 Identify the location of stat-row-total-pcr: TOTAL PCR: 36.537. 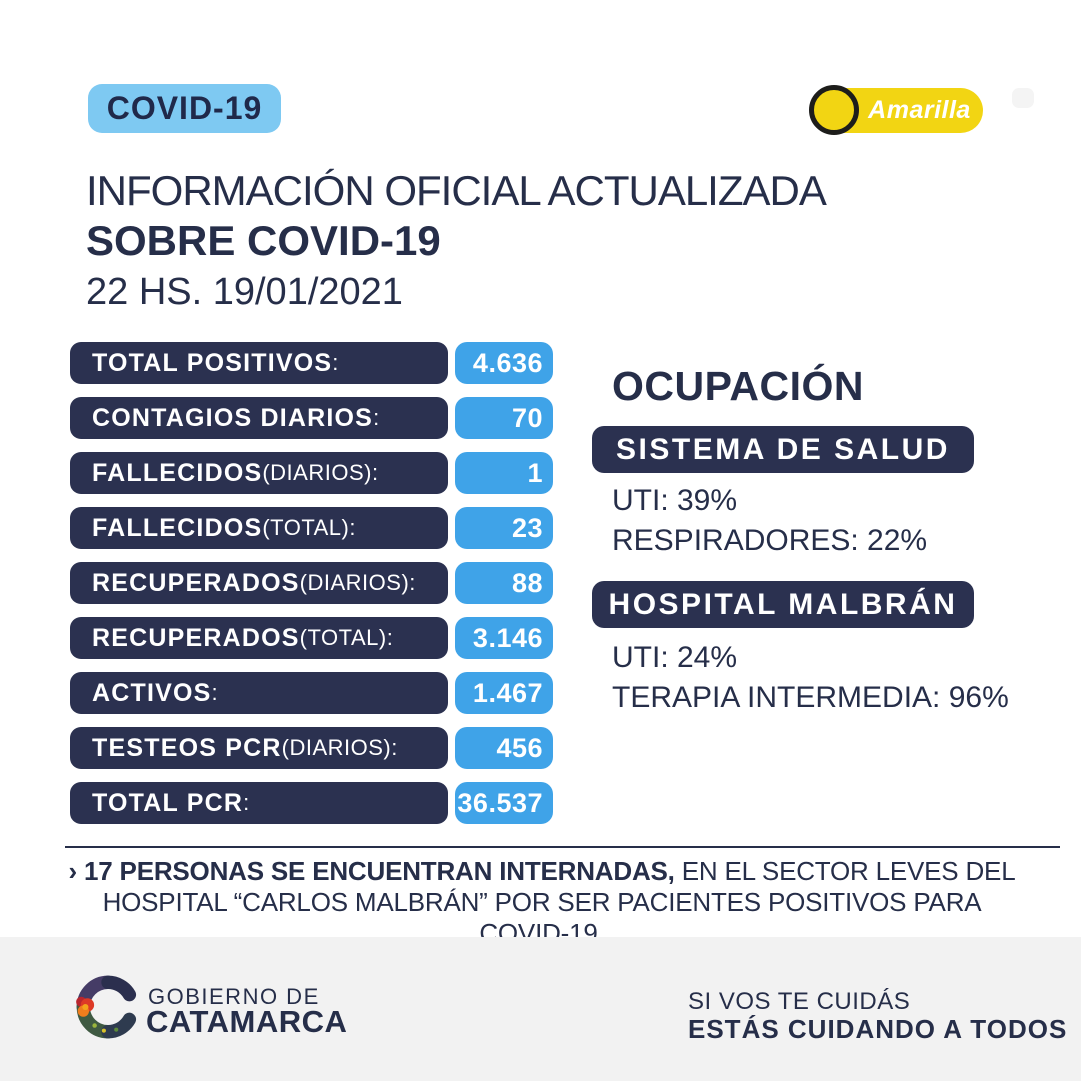
(311, 803).